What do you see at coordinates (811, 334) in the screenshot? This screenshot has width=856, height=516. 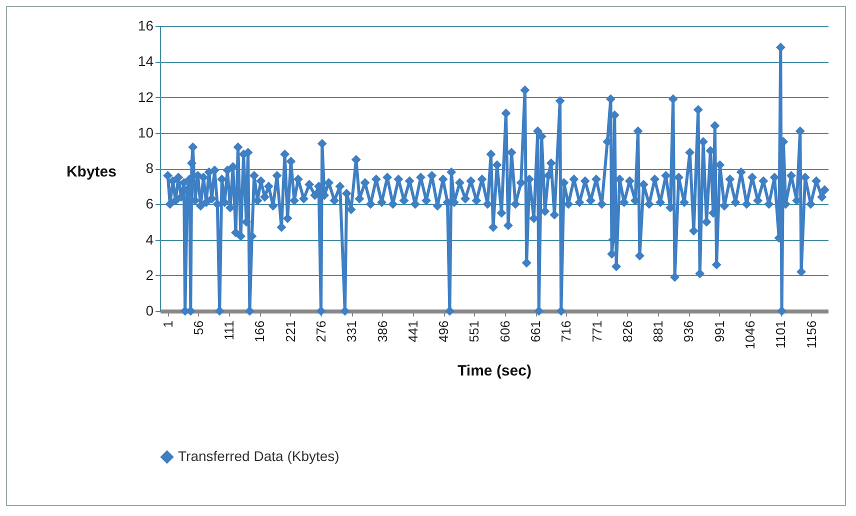 I see `x-tick-label: 1156` at bounding box center [811, 334].